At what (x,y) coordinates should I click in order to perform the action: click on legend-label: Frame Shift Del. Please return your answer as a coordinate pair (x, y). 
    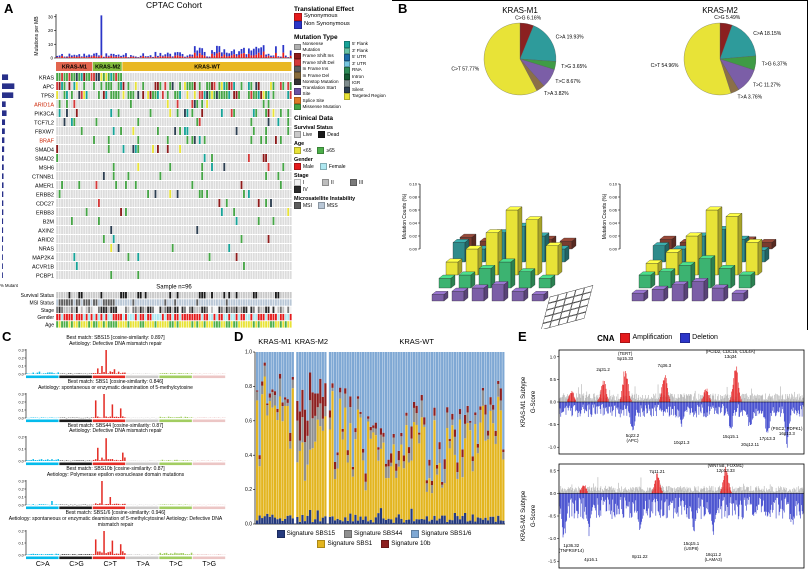
    Looking at the image, I should click on (318, 62).